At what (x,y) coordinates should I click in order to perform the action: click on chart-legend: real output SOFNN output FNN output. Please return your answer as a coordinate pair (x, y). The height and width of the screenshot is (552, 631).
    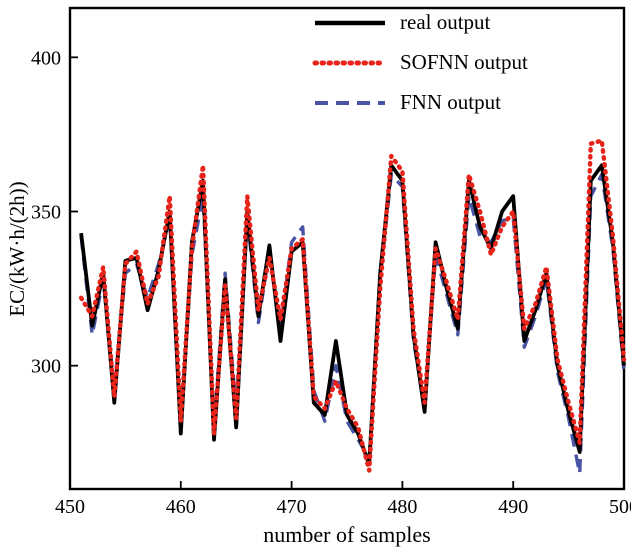
    Looking at the image, I should click on (420, 62).